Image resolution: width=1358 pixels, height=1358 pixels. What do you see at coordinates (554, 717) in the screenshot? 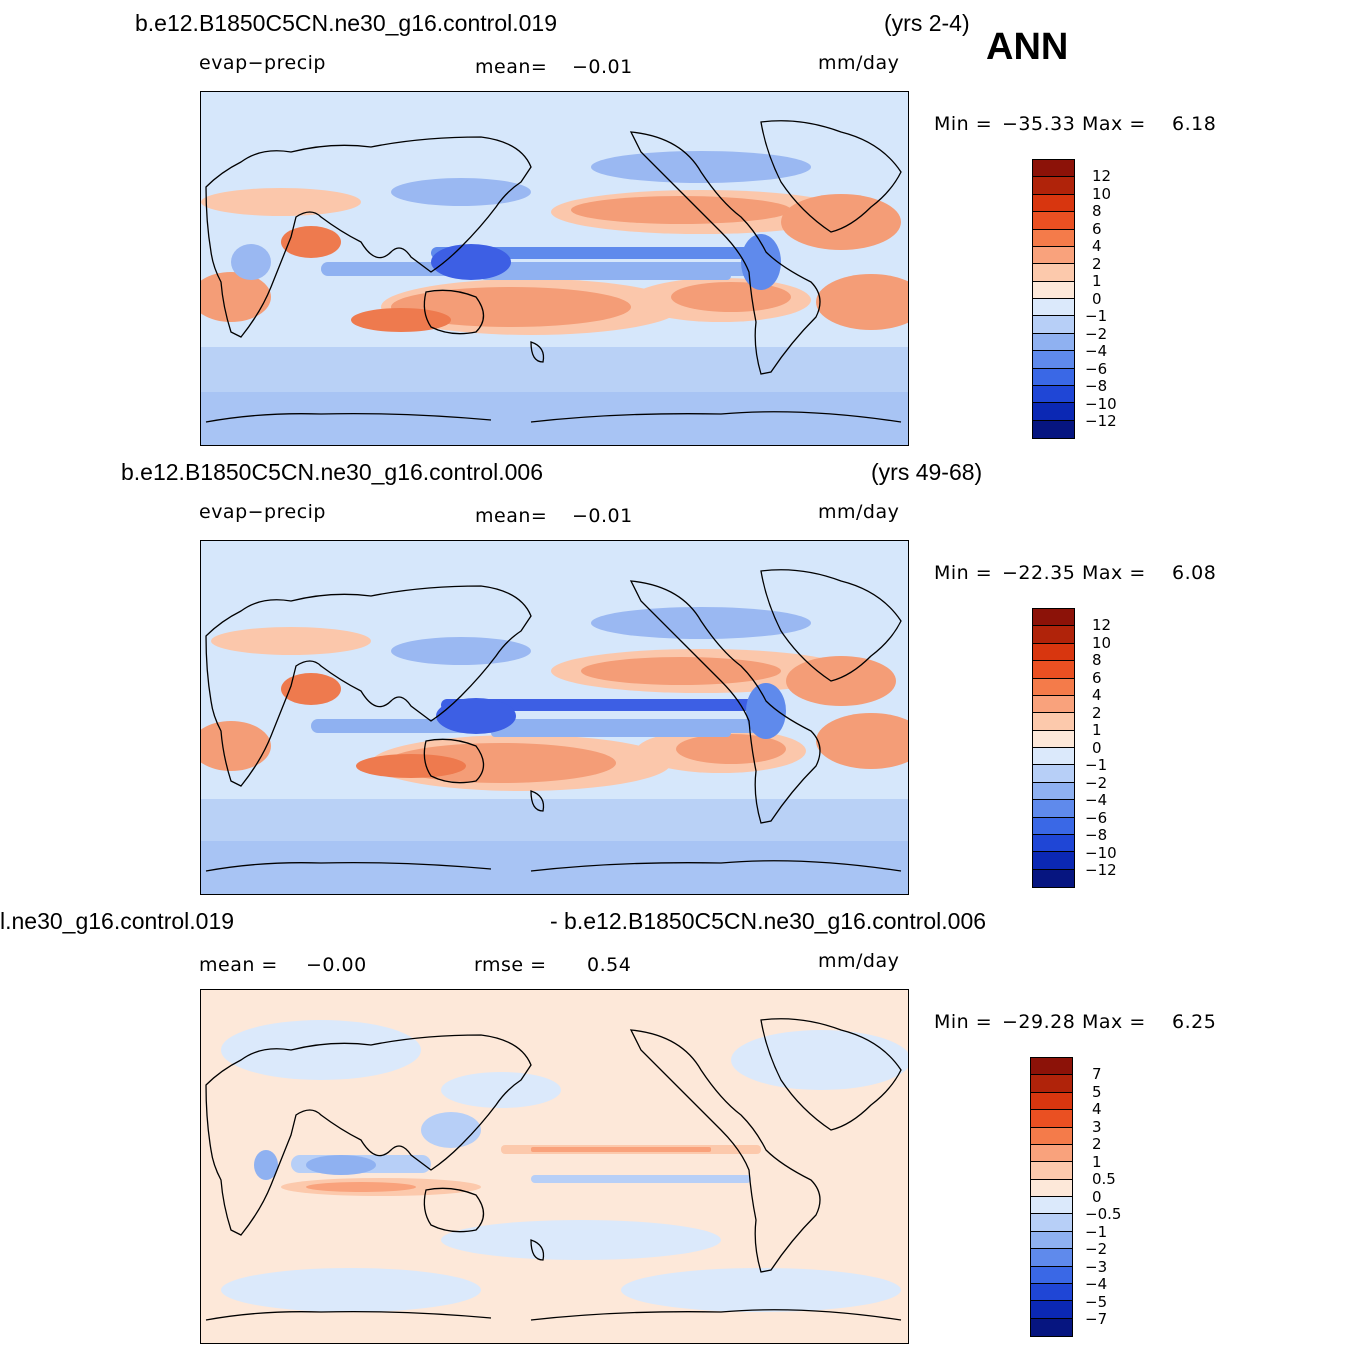
I see `panel2-field` at bounding box center [554, 717].